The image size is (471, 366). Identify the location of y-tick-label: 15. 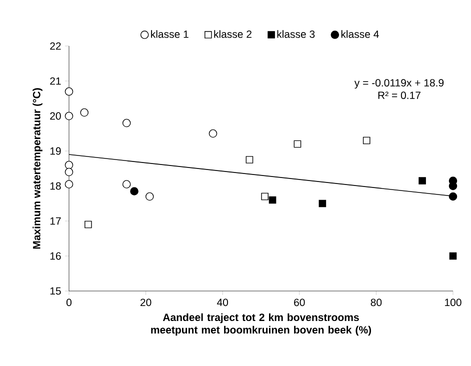
(55, 291).